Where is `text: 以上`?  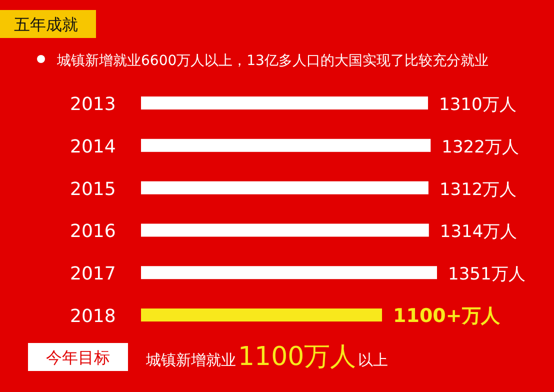
text: 以上 is located at coordinates (373, 360).